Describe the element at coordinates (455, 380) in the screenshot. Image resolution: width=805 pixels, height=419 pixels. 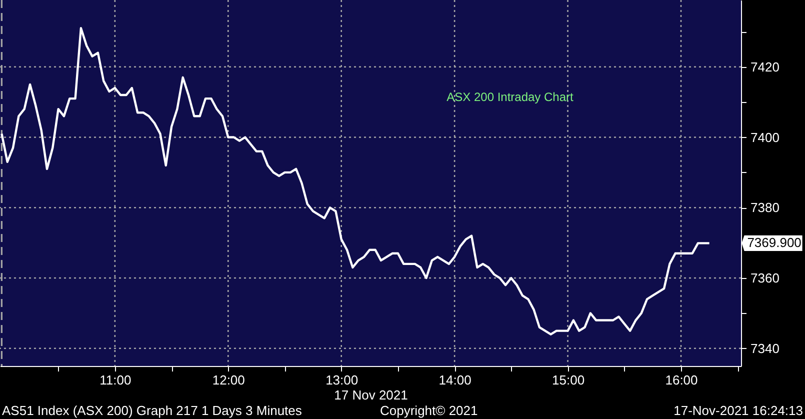
I see `x-tick-label: 14:00` at that location.